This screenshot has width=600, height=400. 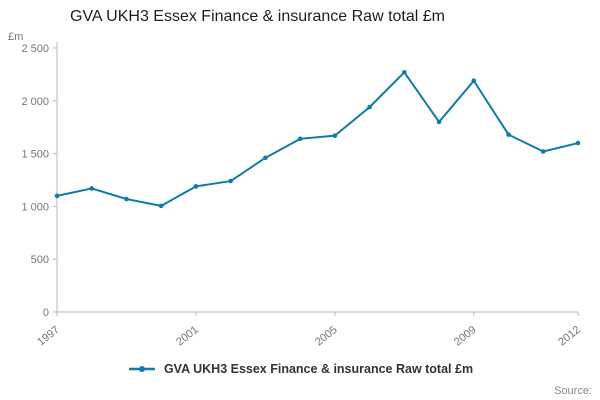 What do you see at coordinates (35, 207) in the screenshot?
I see `y-tick-label: 1 000` at bounding box center [35, 207].